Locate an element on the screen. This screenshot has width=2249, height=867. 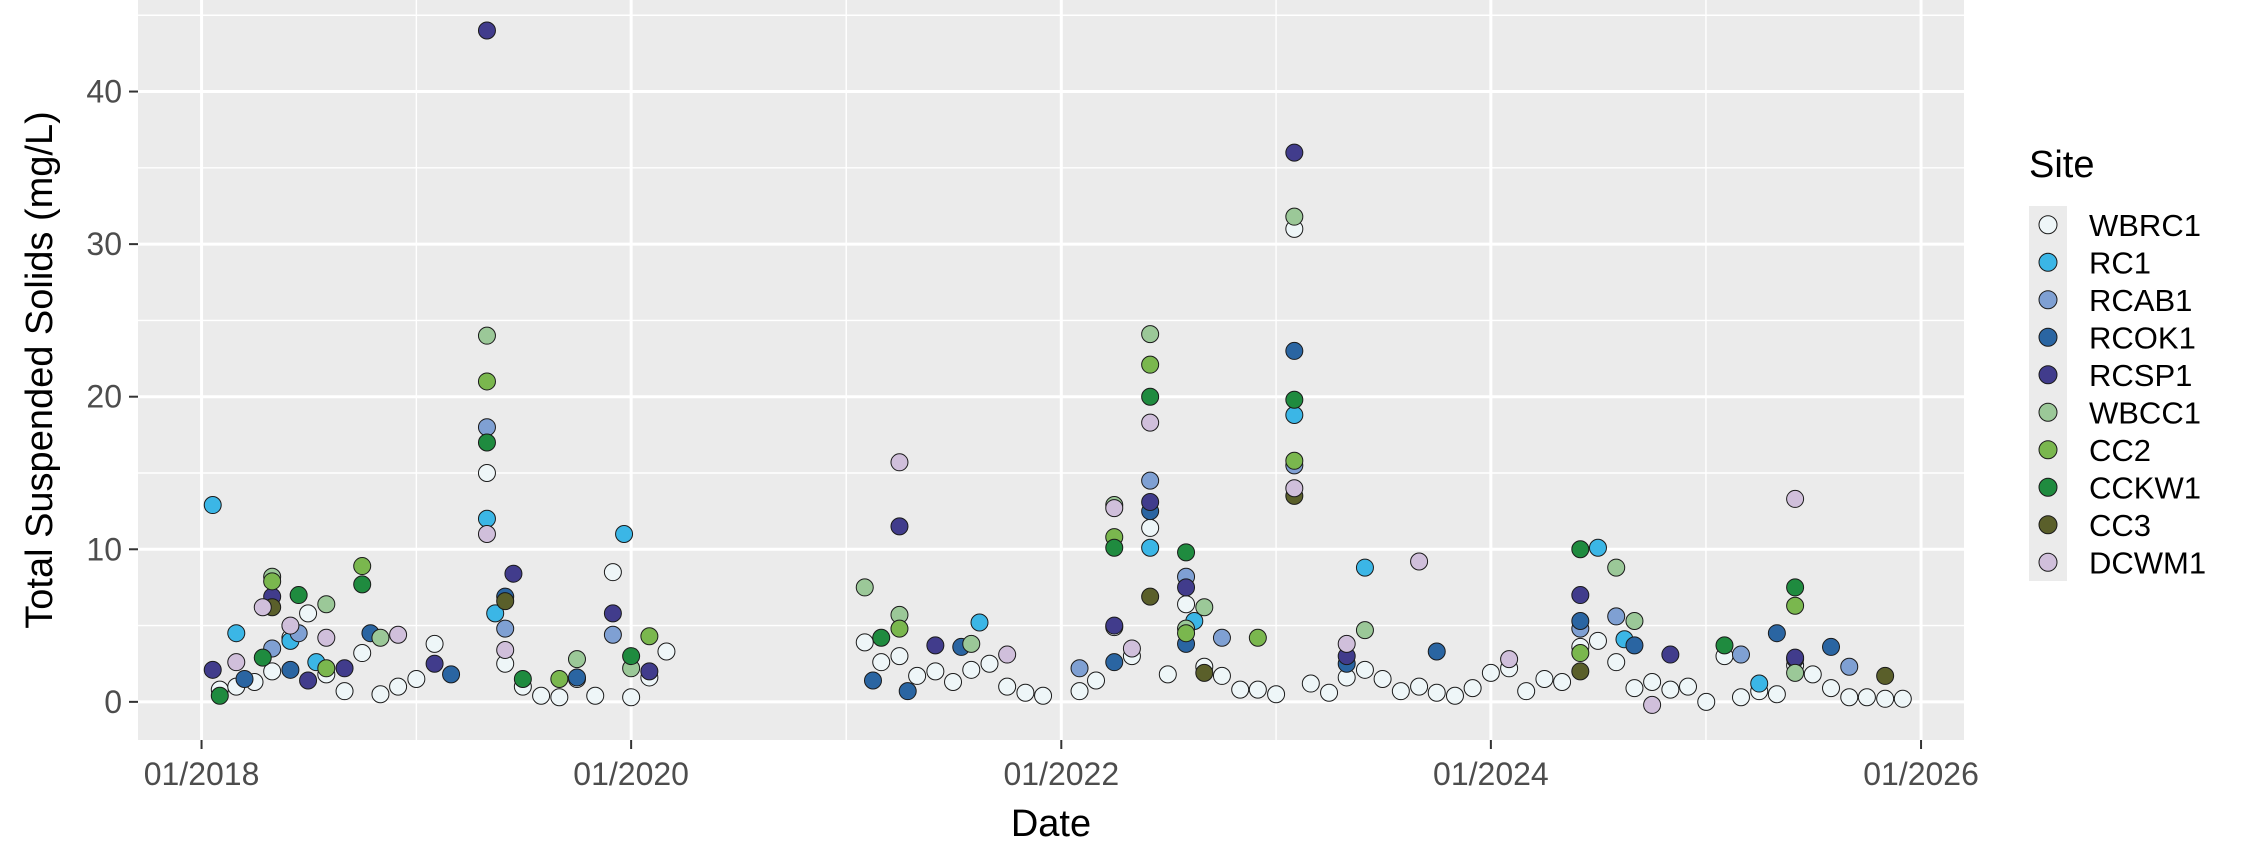
legend-item-rcok1: RCOK1 is located at coordinates (2117, 337).